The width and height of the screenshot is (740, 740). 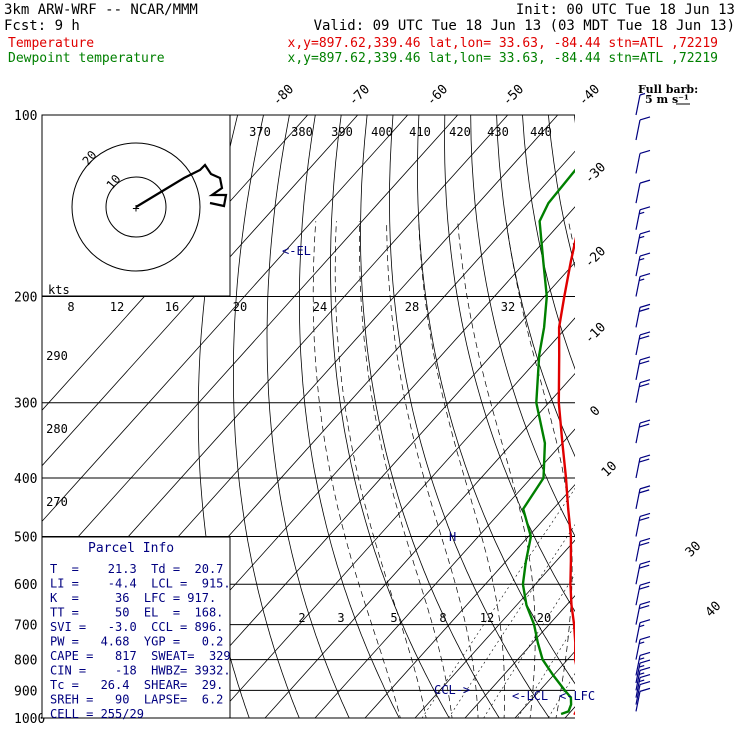 I want to click on pressure-tick-label: 200, so click(x=25, y=298).